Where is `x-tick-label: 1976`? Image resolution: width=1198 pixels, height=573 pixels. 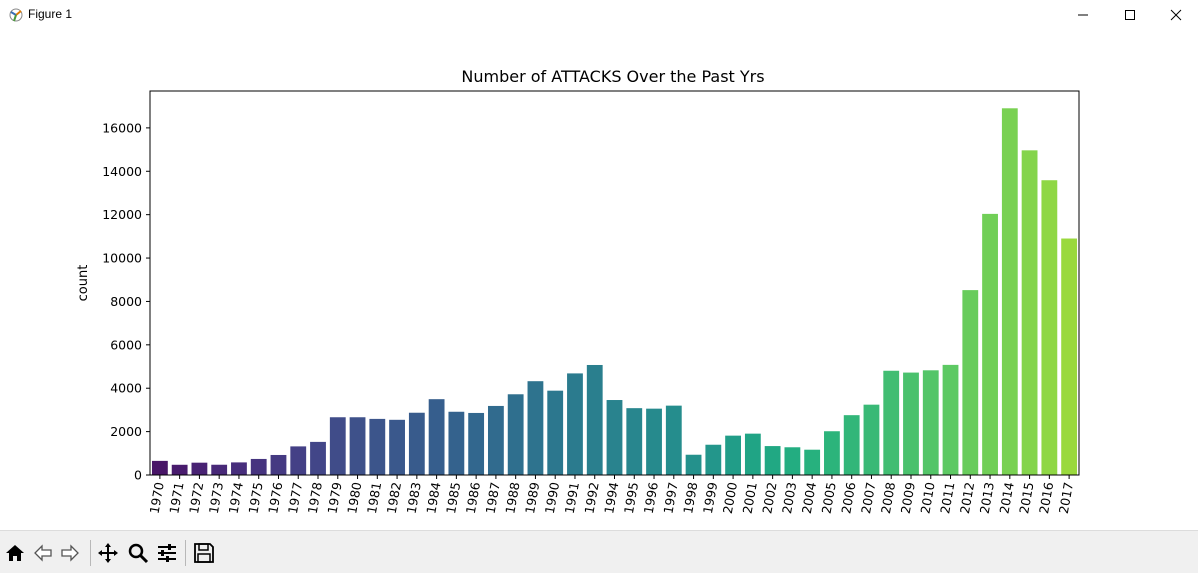
x-tick-label: 1976 is located at coordinates (275, 498).